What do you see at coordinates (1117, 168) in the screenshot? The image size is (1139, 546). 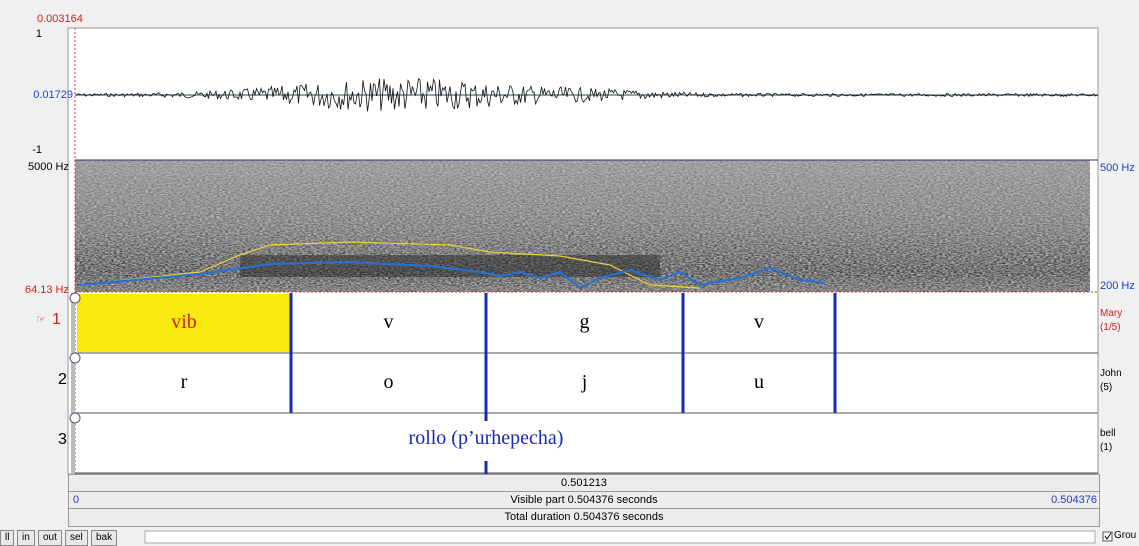 I see `pitch-top: 500 Hz` at bounding box center [1117, 168].